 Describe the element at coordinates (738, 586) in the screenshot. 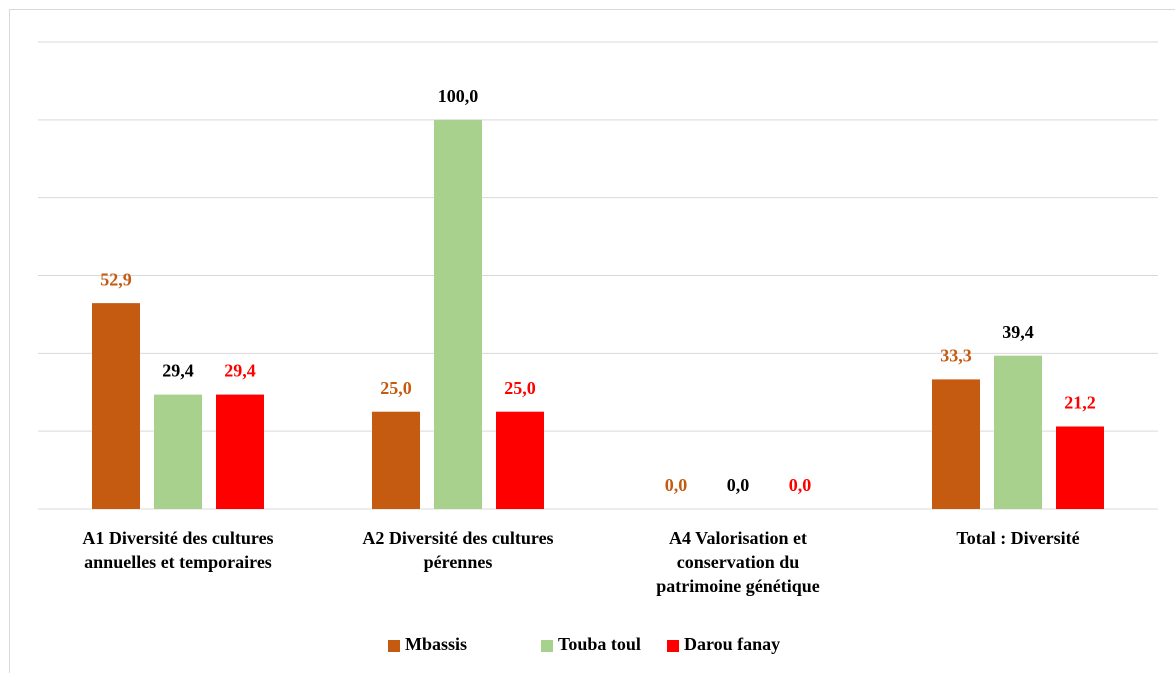

I see `x-tick-label: patrimoine génétique` at that location.